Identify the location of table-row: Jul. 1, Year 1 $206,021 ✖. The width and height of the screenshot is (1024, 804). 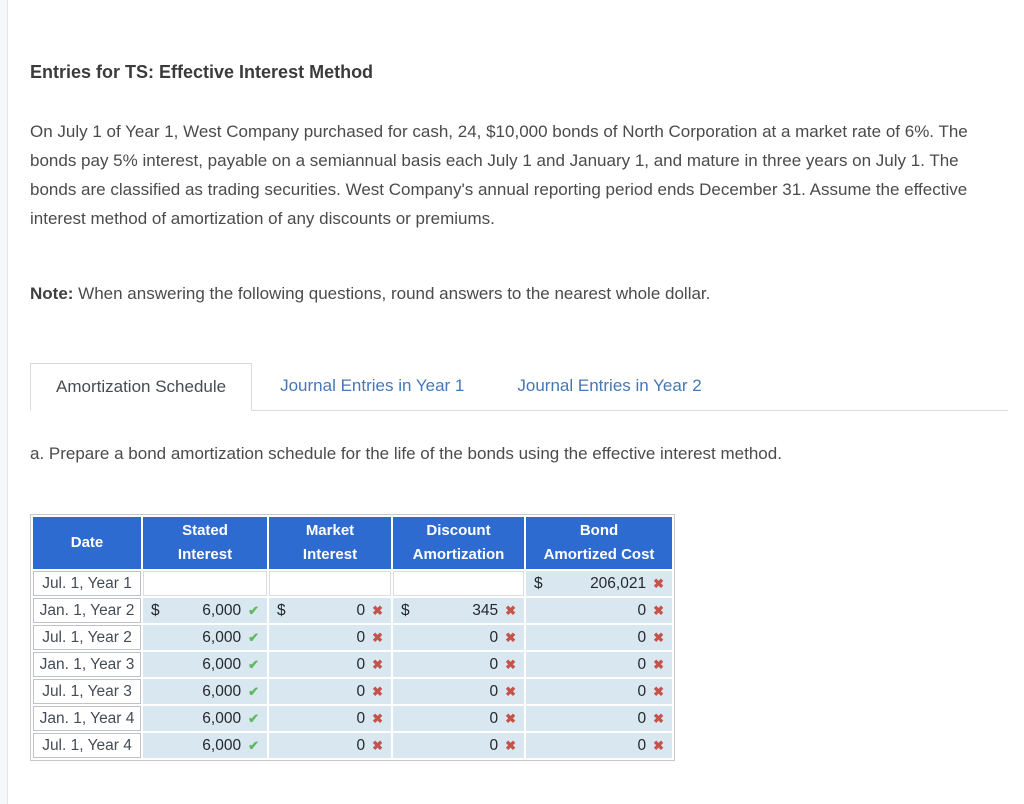
(352, 583).